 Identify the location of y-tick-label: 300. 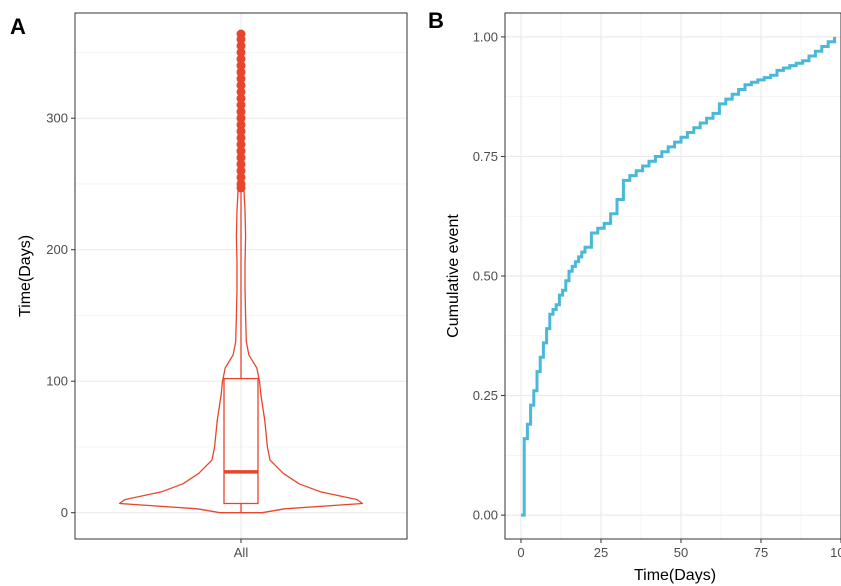
(57, 118).